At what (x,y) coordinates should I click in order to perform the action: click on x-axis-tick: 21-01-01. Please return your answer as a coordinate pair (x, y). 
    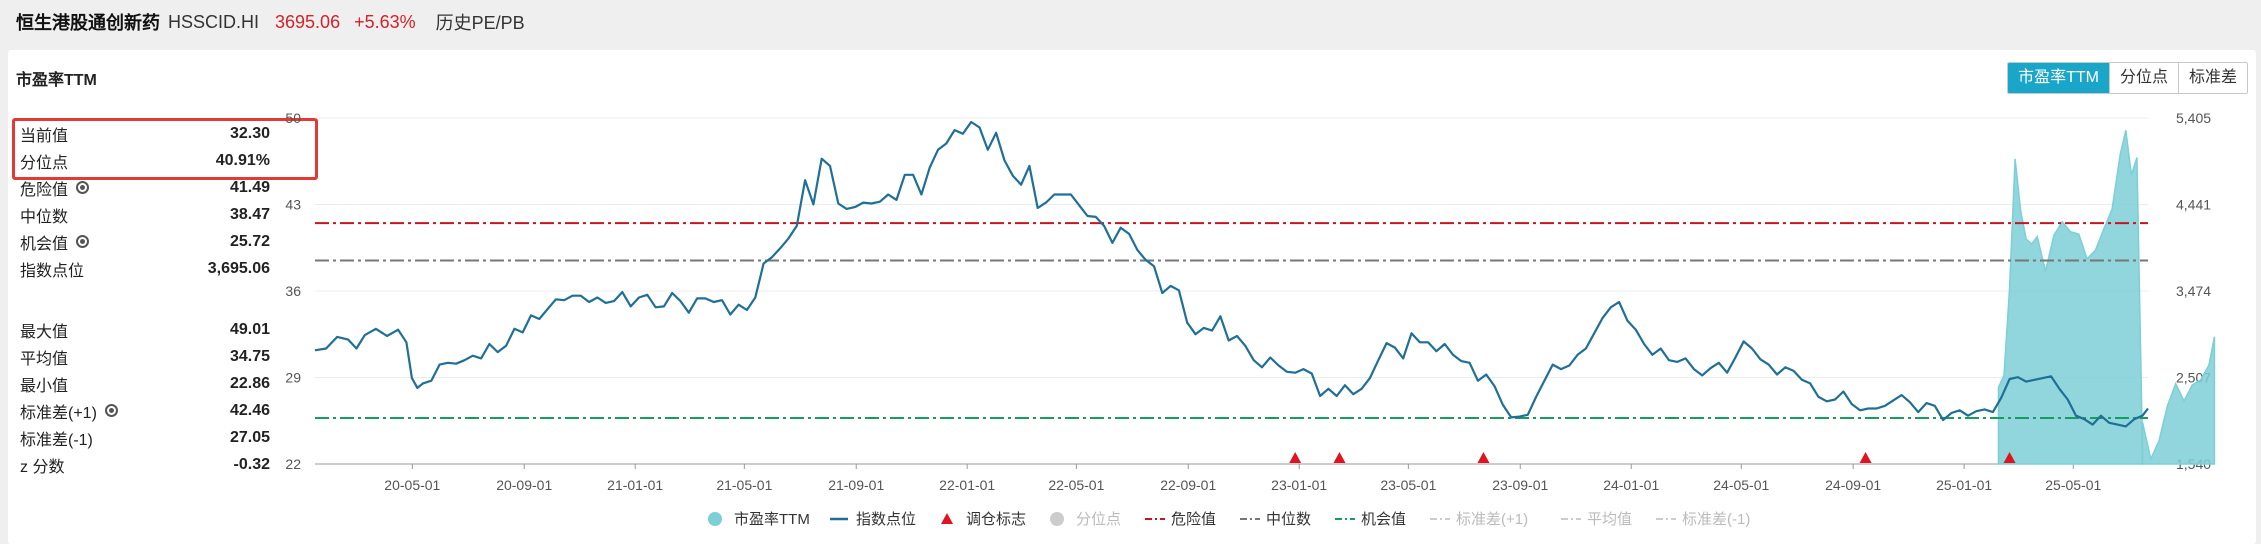
    Looking at the image, I should click on (635, 485).